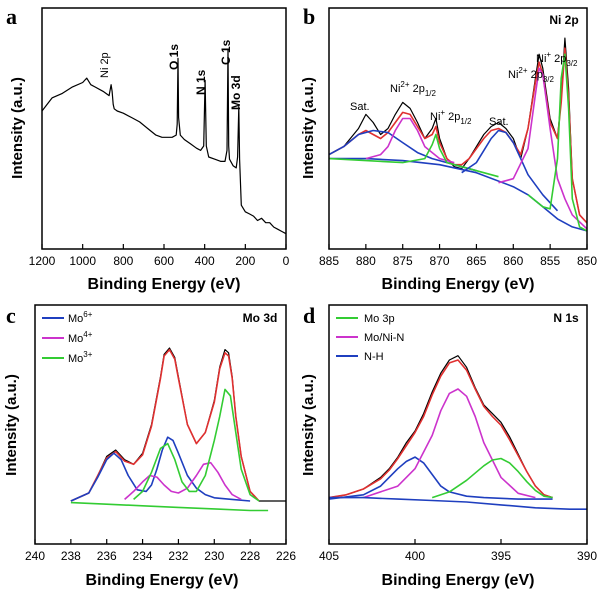 The height and width of the screenshot is (592, 600). Describe the element at coordinates (226, 52) in the screenshot. I see `peak-label-c1s: C 1s` at that location.